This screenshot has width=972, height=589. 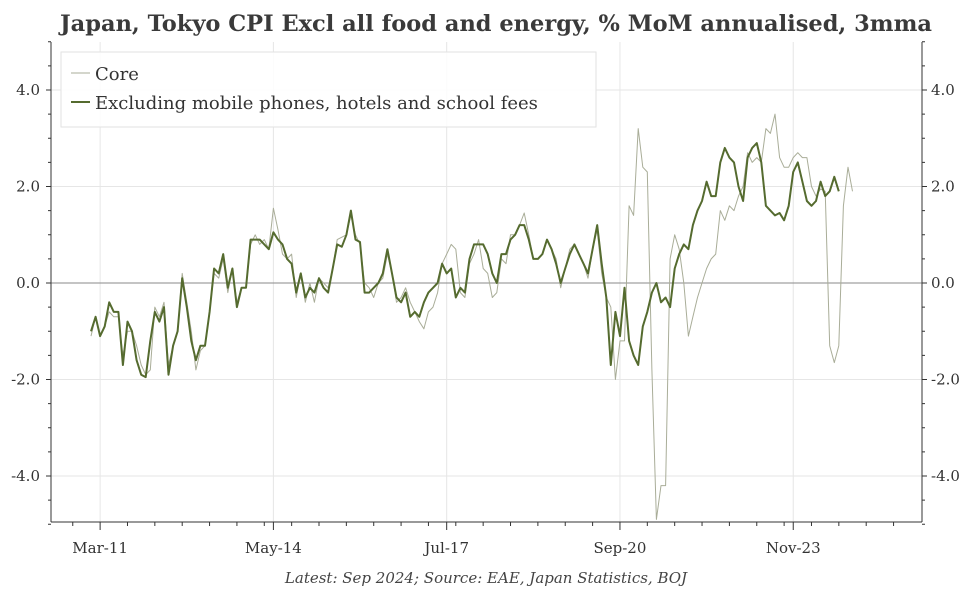 I want to click on y-tick-label-right: -4.0, so click(x=945, y=476).